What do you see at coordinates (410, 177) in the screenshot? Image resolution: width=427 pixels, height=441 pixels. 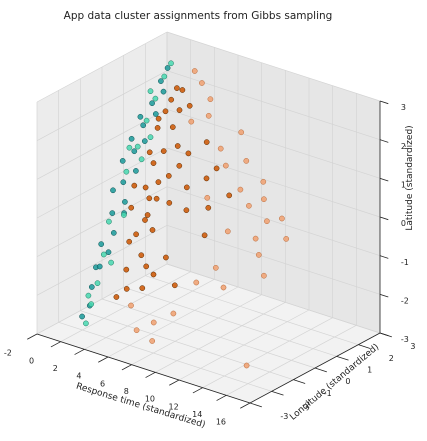 I see `z-axis-label: Latitude (standardized)` at bounding box center [410, 177].